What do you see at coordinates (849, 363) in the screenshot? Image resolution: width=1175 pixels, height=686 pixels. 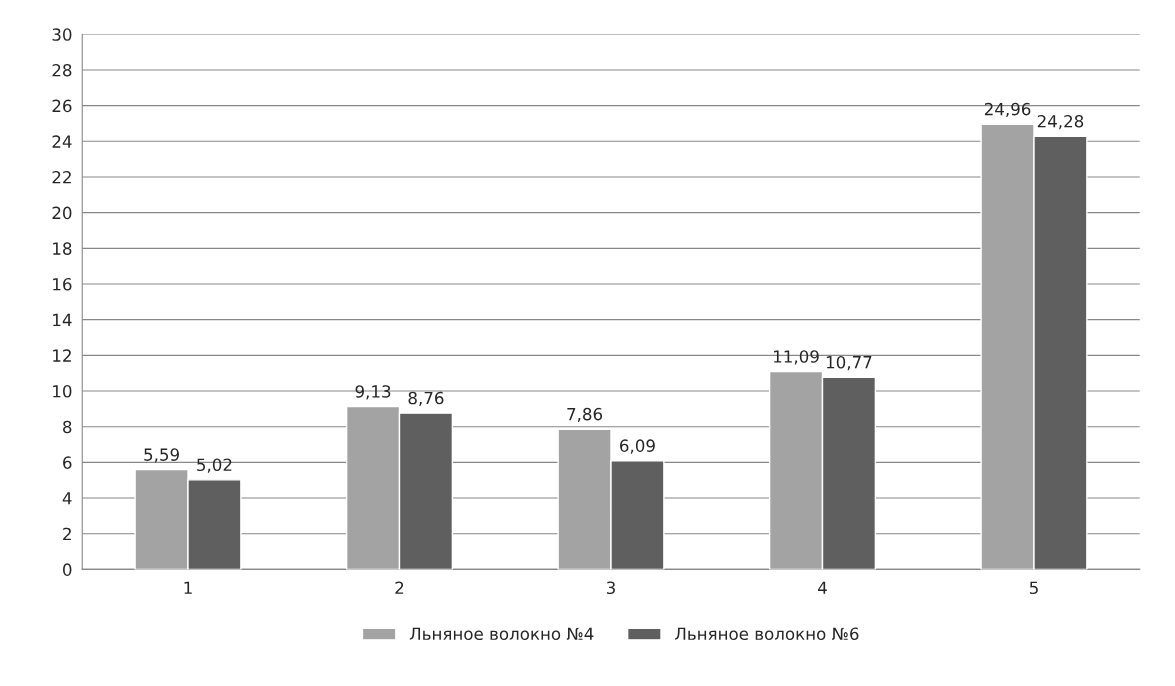 I see `data-label: 10,77` at bounding box center [849, 363].